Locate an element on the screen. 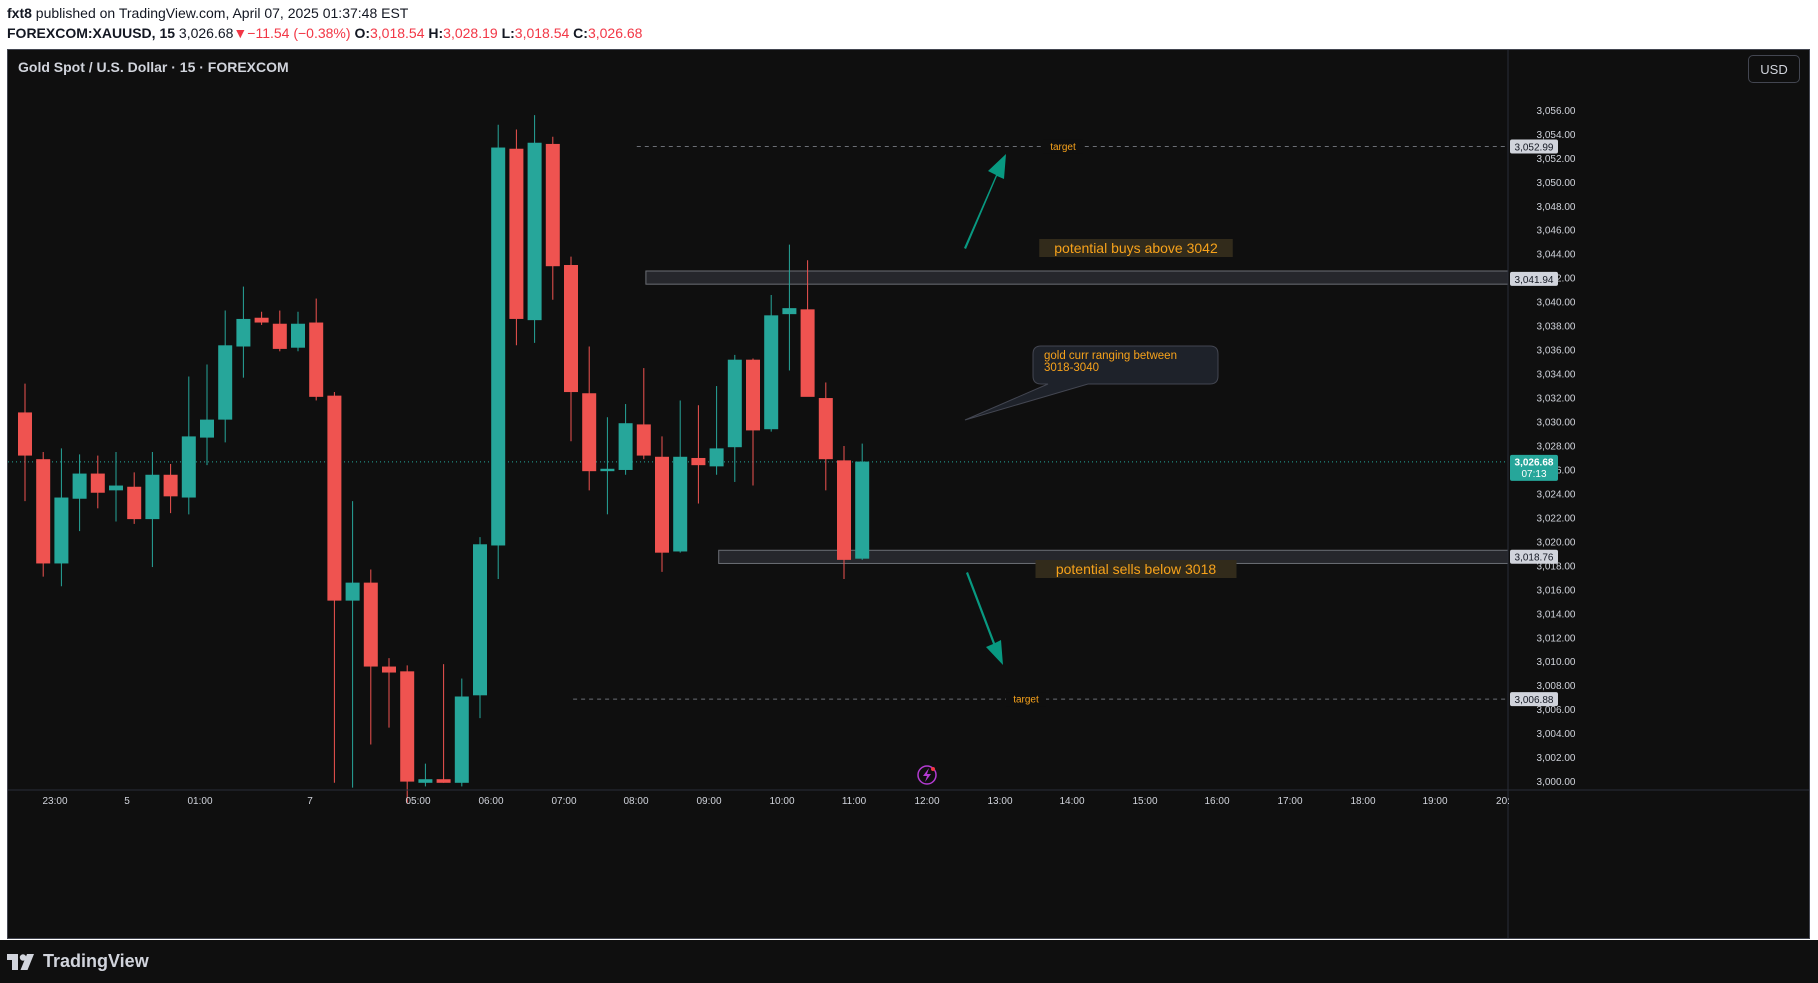  chart-title: Gold Spot / U.S. Dollar · 15 · FOREXCOM is located at coordinates (153, 67).